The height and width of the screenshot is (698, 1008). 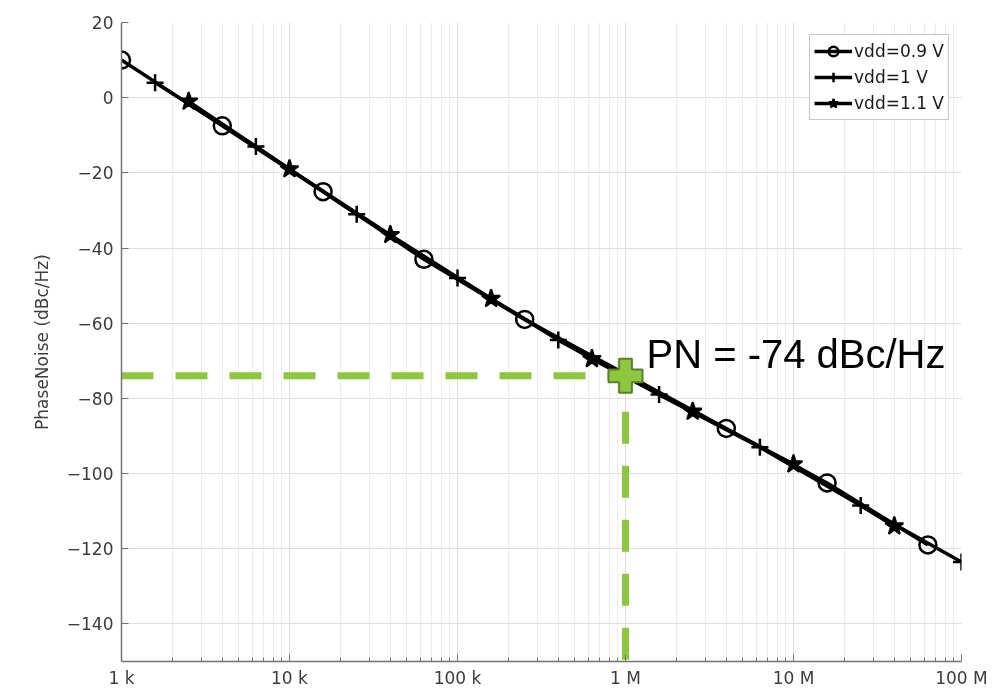 What do you see at coordinates (457, 677) in the screenshot?
I see `x-tick-label: 100 k` at bounding box center [457, 677].